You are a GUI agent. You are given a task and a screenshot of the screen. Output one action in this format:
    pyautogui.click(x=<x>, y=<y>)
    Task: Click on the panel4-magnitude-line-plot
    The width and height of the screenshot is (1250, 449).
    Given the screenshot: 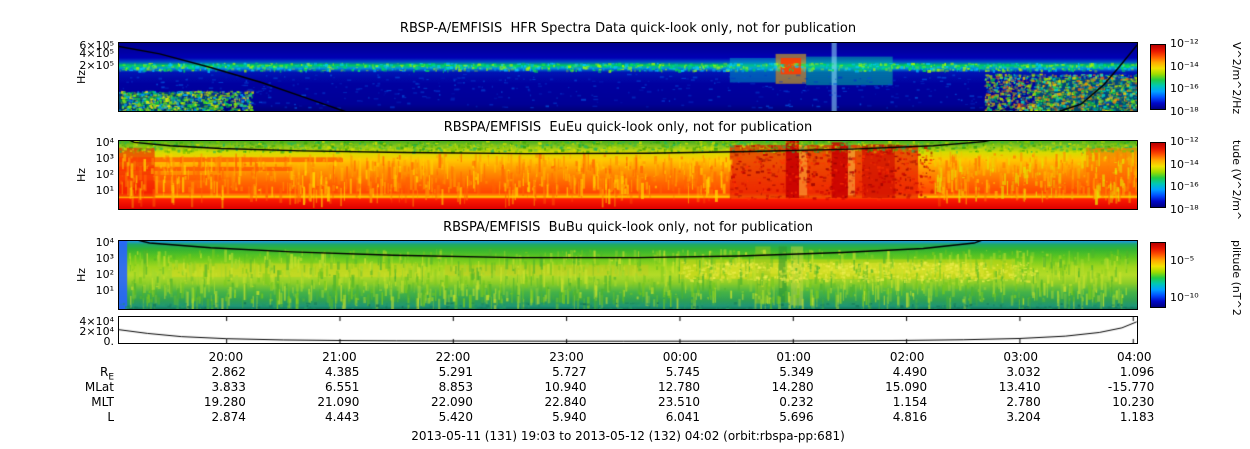 What is the action you would take?
    pyautogui.click(x=628, y=330)
    